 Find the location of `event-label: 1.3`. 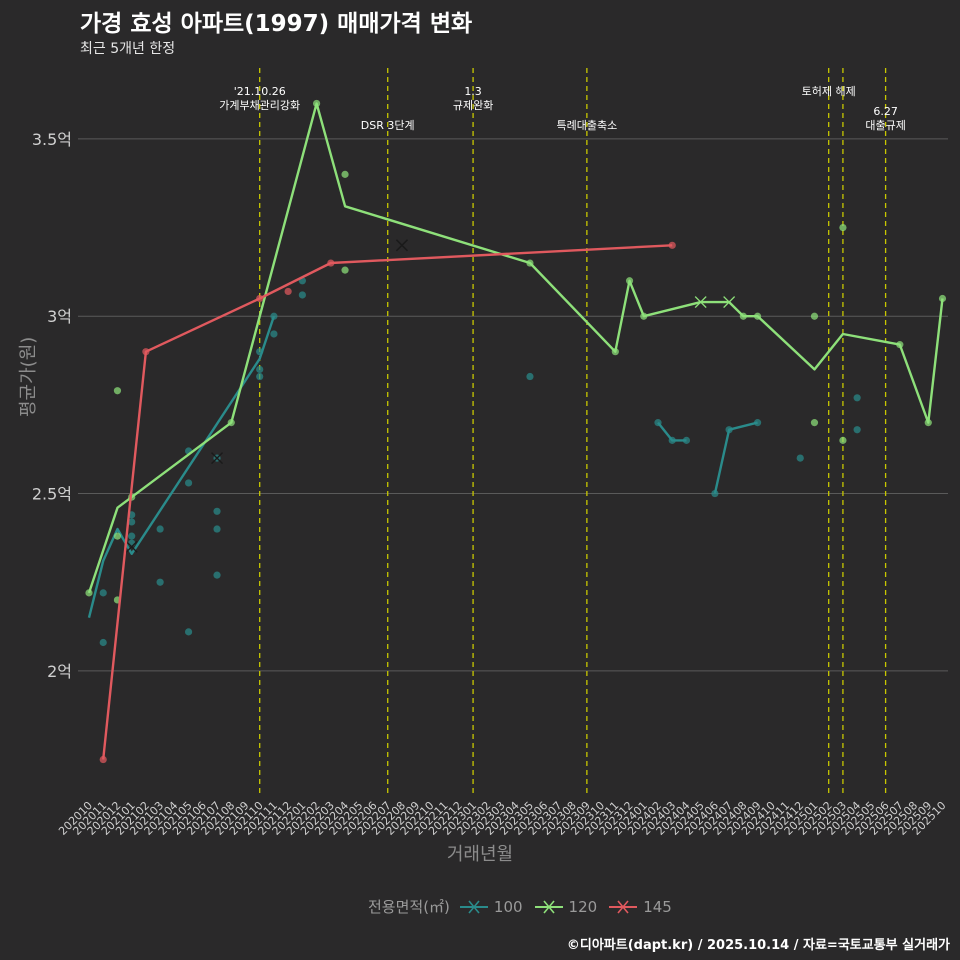

event-label: 1.3 is located at coordinates (473, 91).